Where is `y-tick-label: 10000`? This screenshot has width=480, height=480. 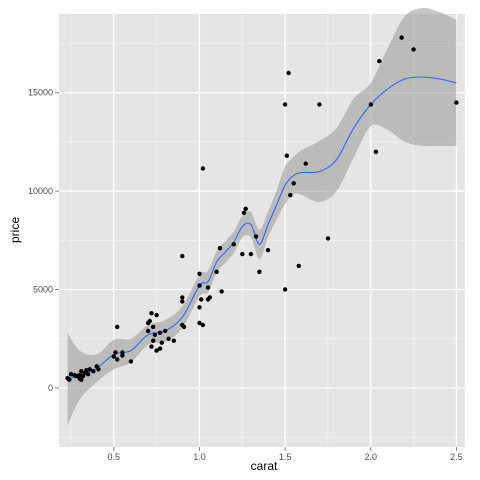 y-tick-label: 10000 is located at coordinates (40, 191).